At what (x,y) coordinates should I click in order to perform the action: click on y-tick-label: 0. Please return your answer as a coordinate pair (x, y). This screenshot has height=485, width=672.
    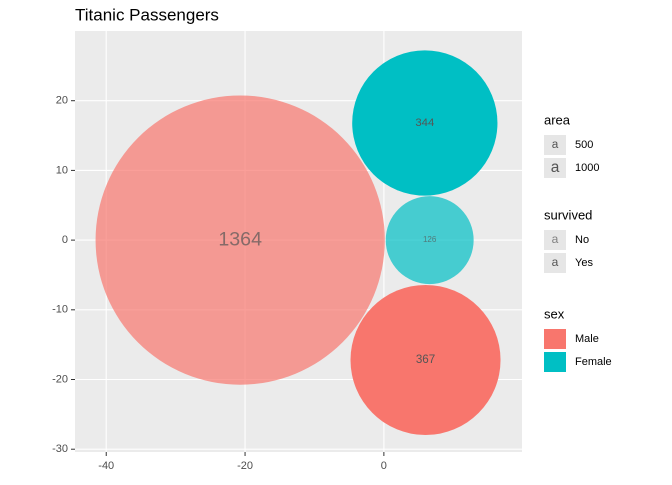
    Looking at the image, I should click on (65, 240).